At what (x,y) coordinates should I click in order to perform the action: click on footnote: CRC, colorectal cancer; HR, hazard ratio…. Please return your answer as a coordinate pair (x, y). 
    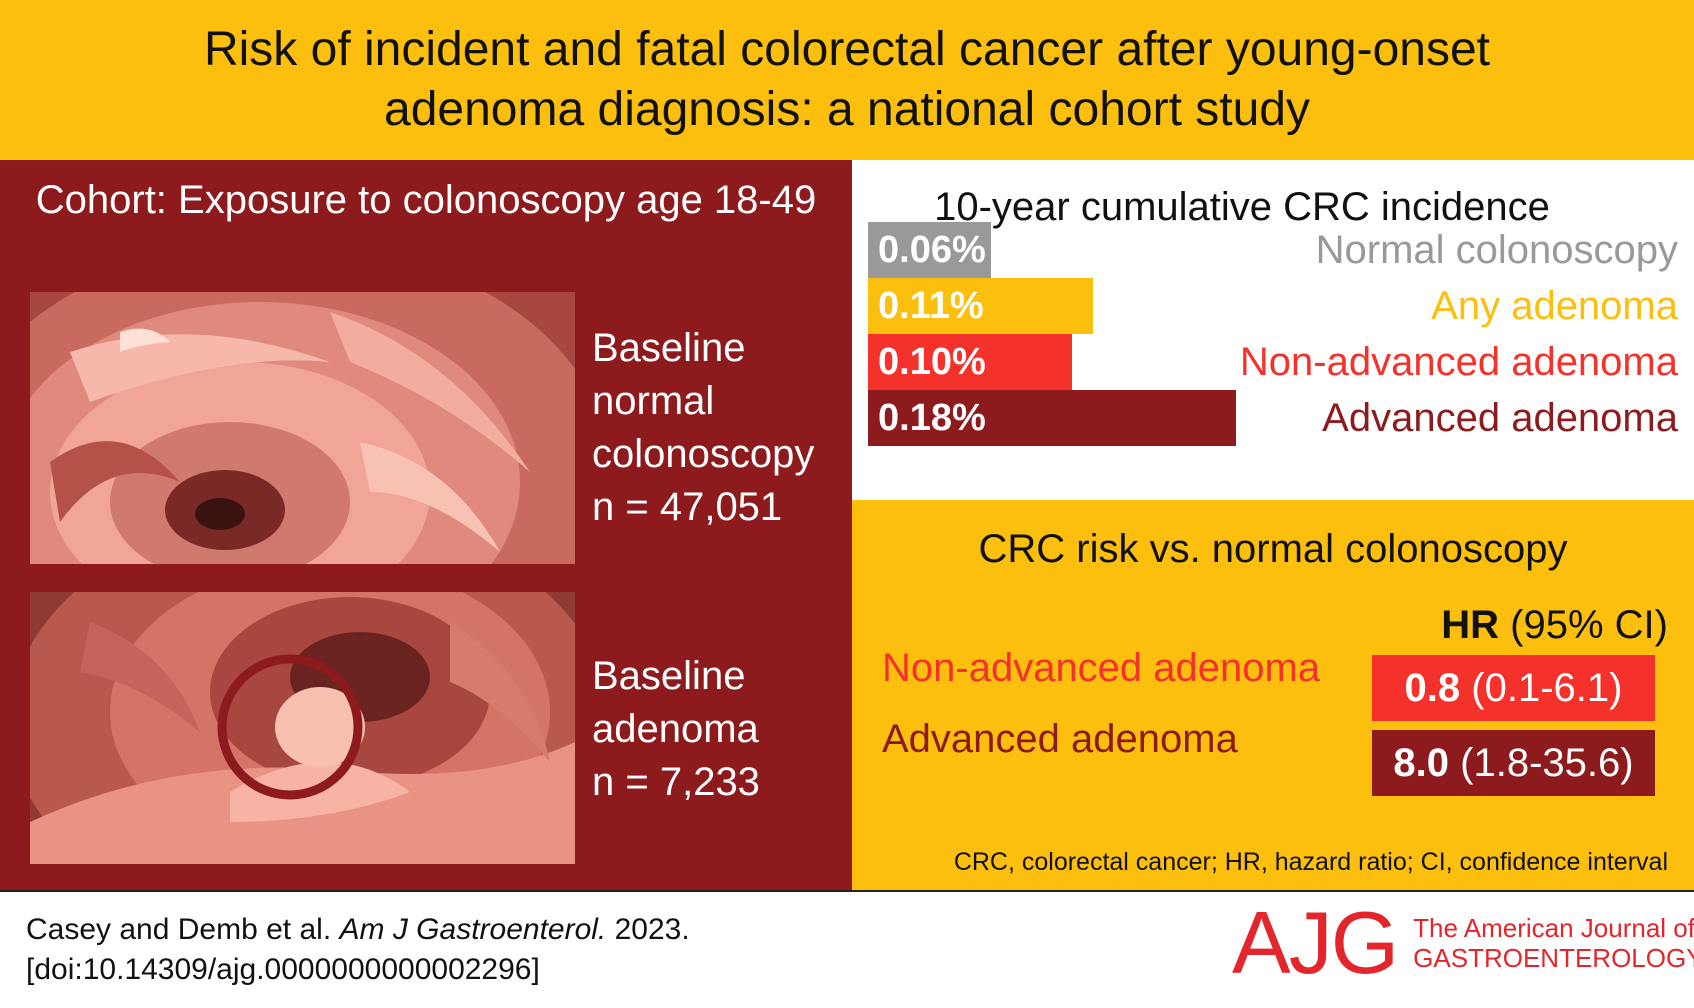
    Looking at the image, I should click on (1310, 862).